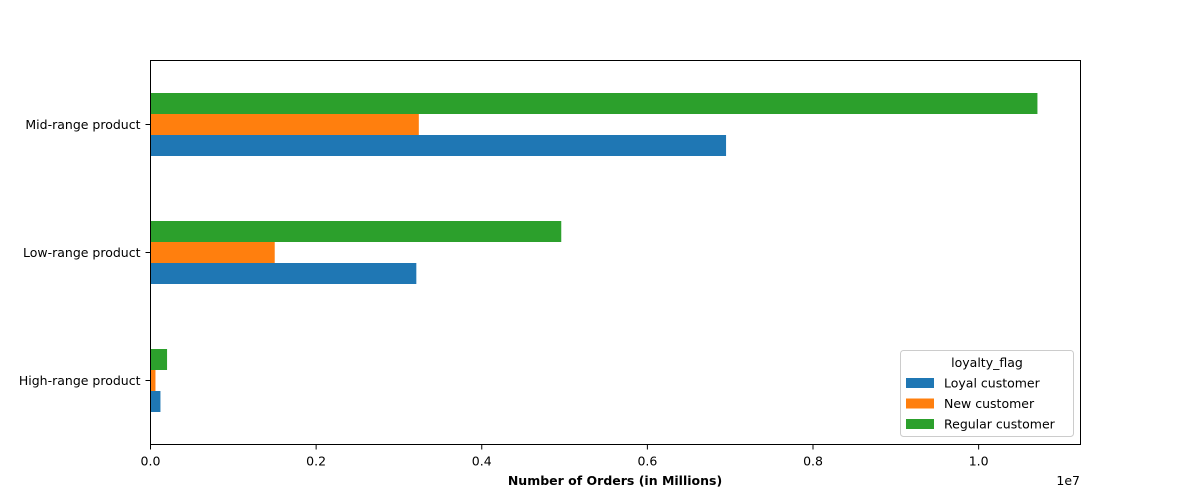 This screenshot has height=504, width=1200. What do you see at coordinates (155, 401) in the screenshot?
I see `bar-high-range-product-loyal-customer` at bounding box center [155, 401].